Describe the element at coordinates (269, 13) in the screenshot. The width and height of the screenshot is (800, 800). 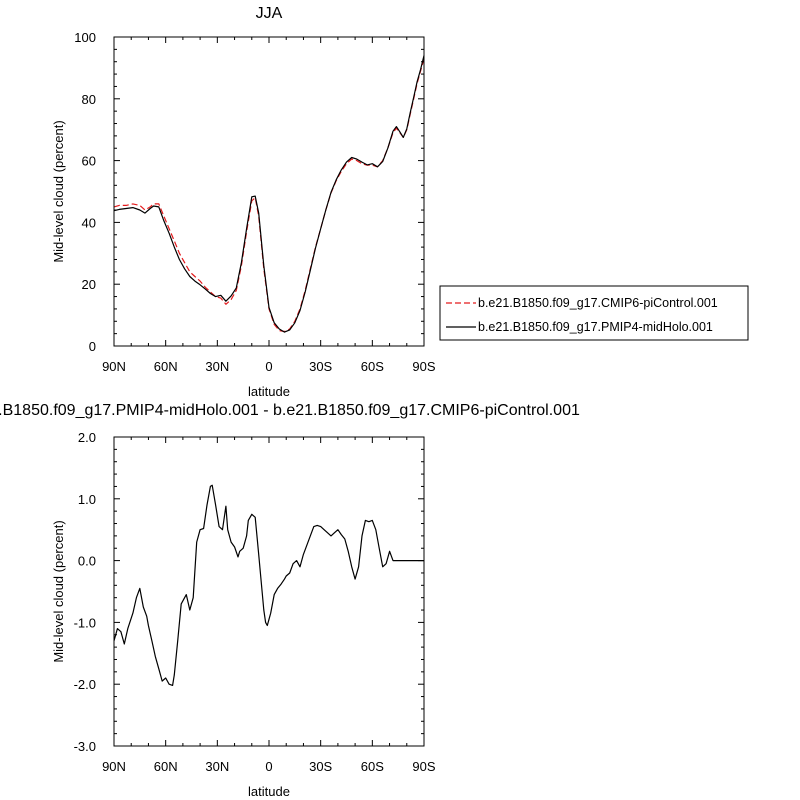
I see `chart-title: JJA` at that location.